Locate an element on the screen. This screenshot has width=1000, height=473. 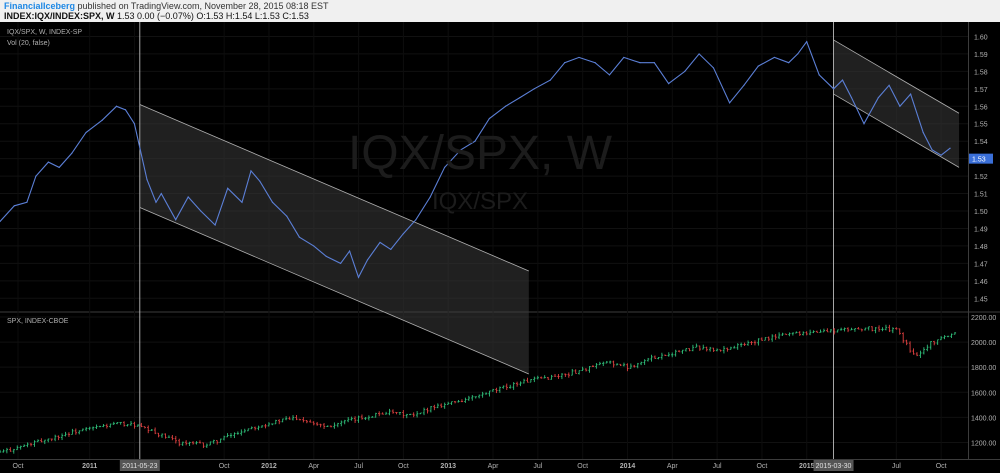
y-tick-label: 1.55 is located at coordinates (981, 125).